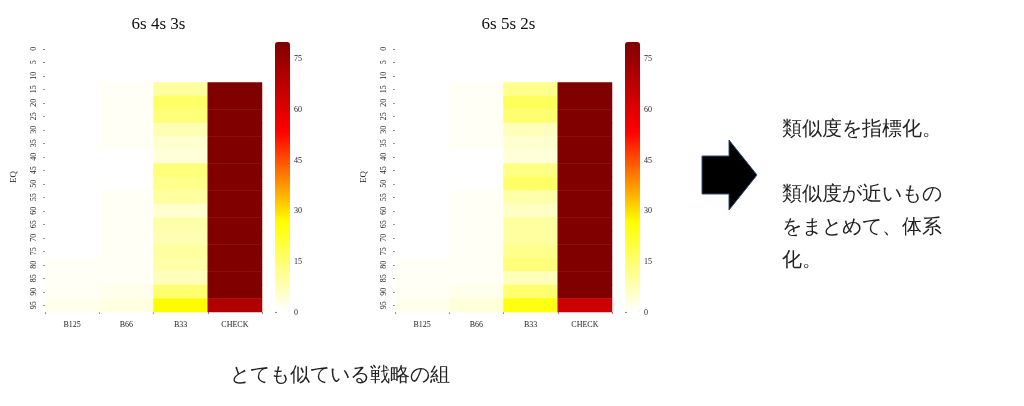 This screenshot has width=1024, height=406. Describe the element at coordinates (340, 374) in the screenshot. I see `text: とても似ている戦略の組` at that location.